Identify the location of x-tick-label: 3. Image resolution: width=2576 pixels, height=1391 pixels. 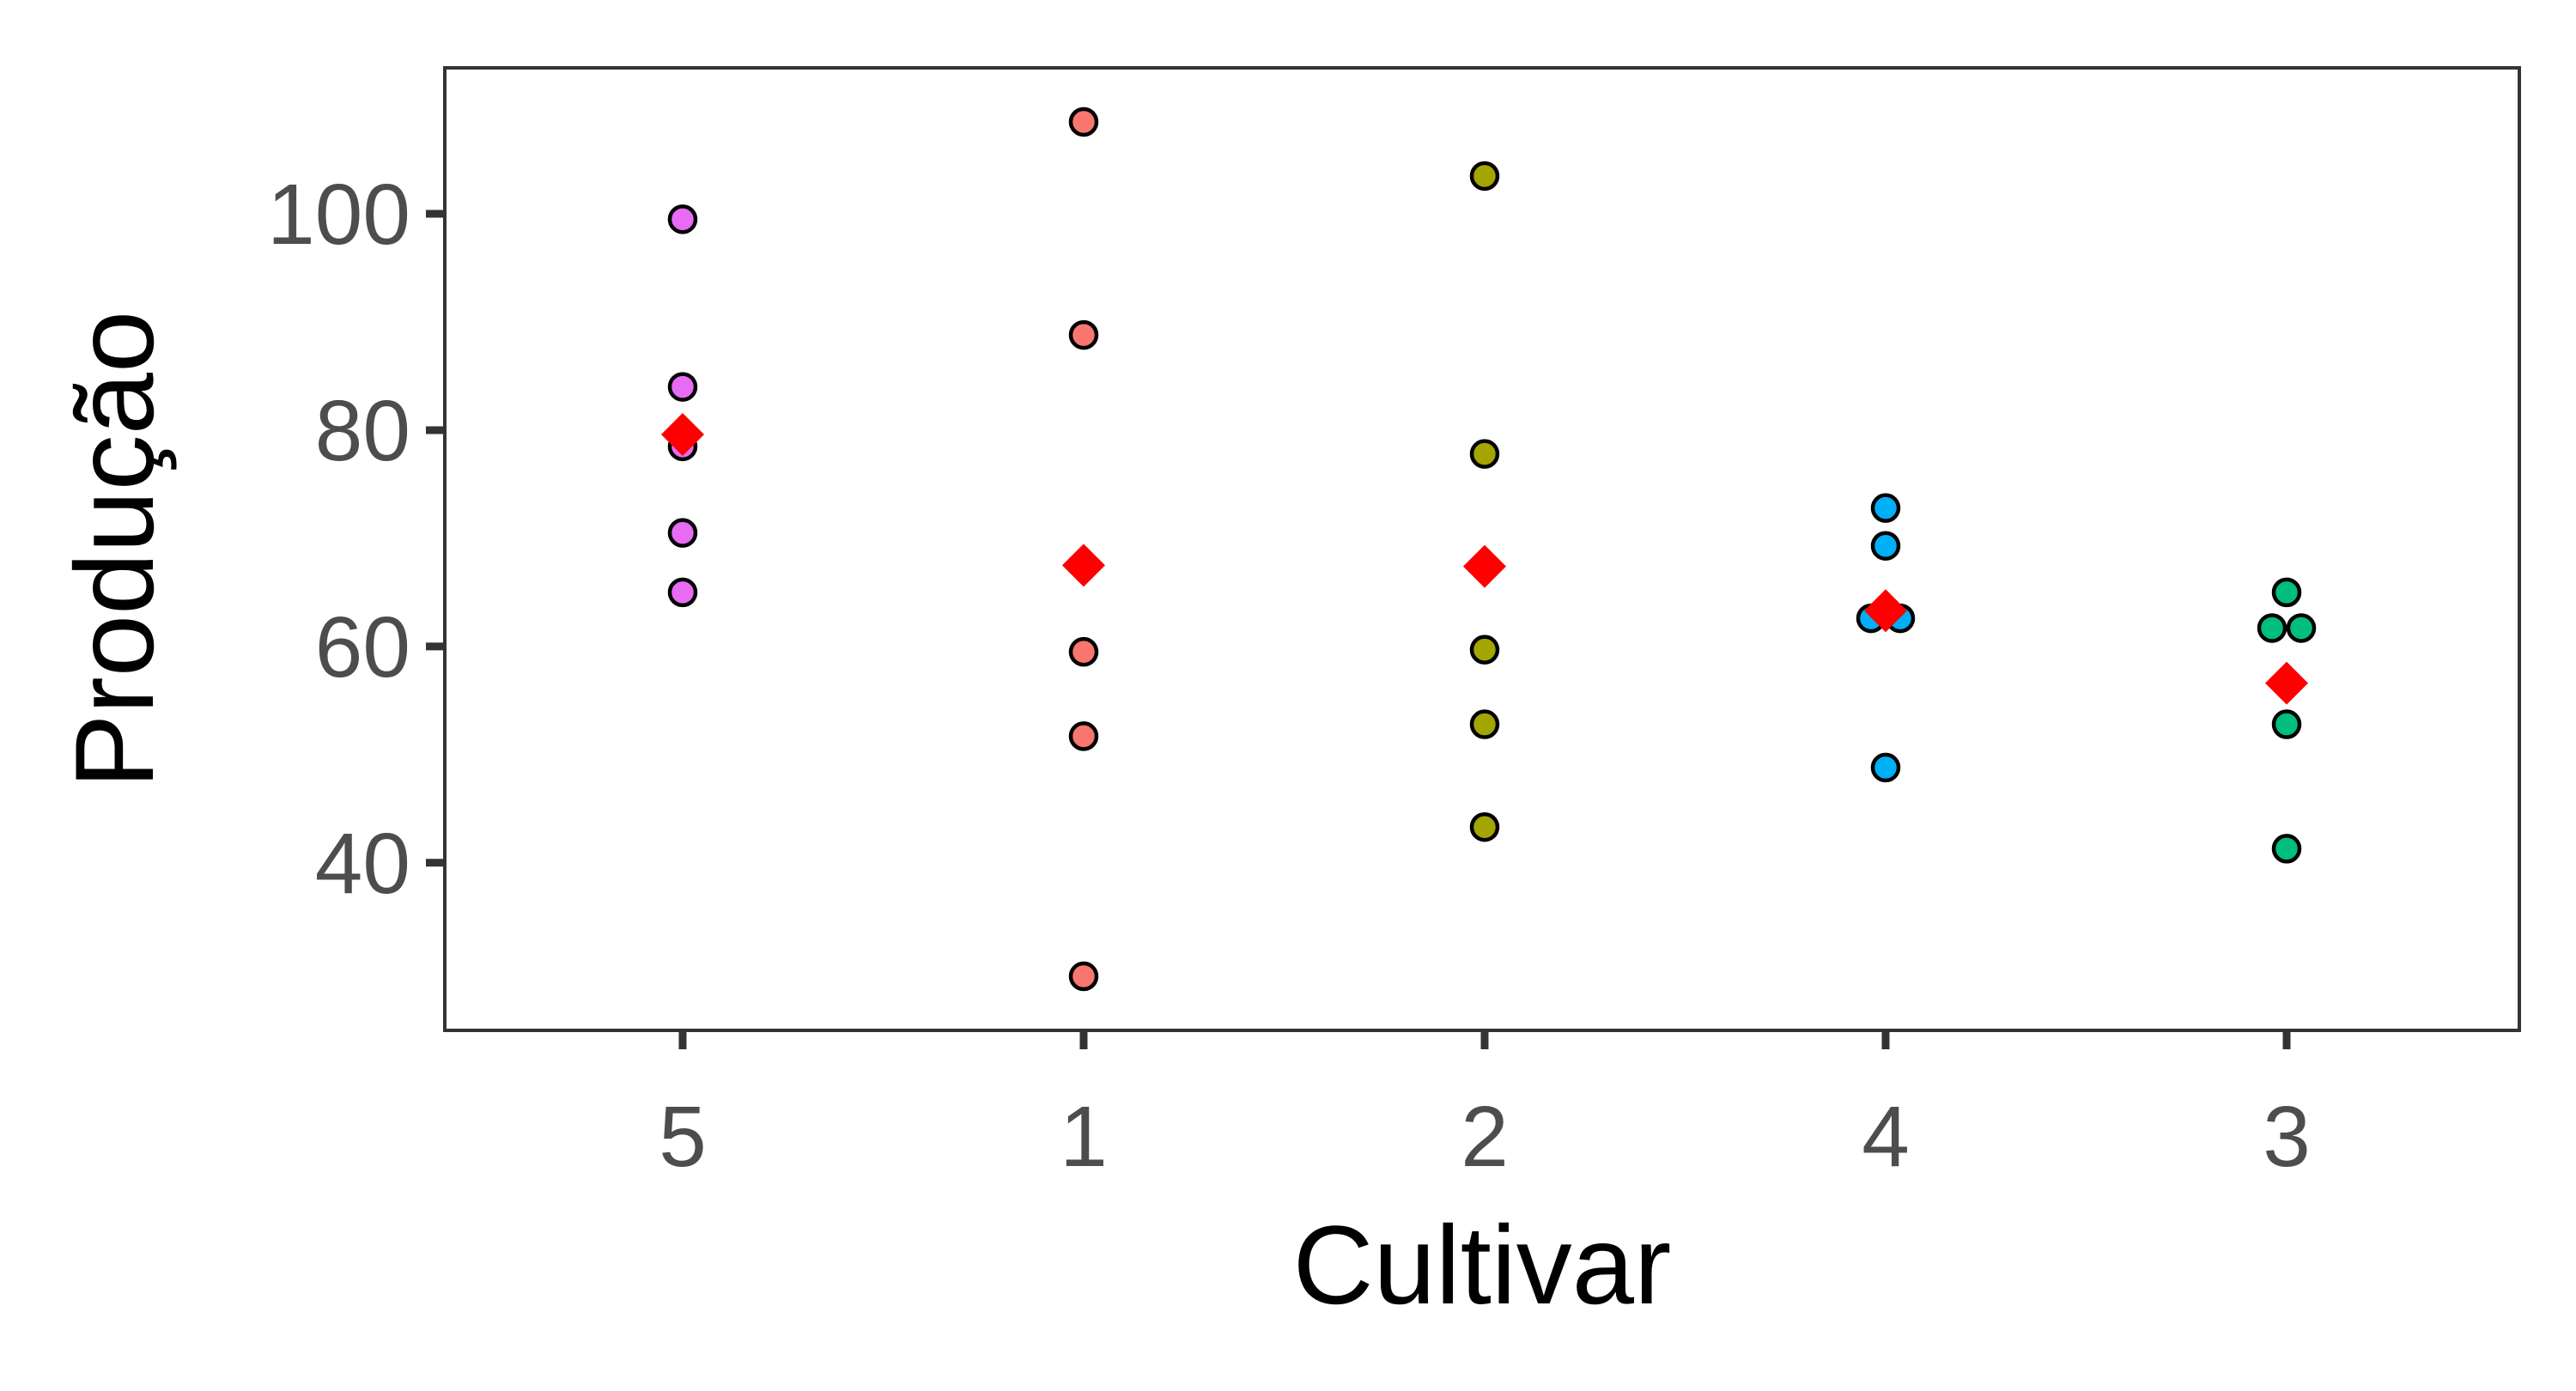
(2287, 1137).